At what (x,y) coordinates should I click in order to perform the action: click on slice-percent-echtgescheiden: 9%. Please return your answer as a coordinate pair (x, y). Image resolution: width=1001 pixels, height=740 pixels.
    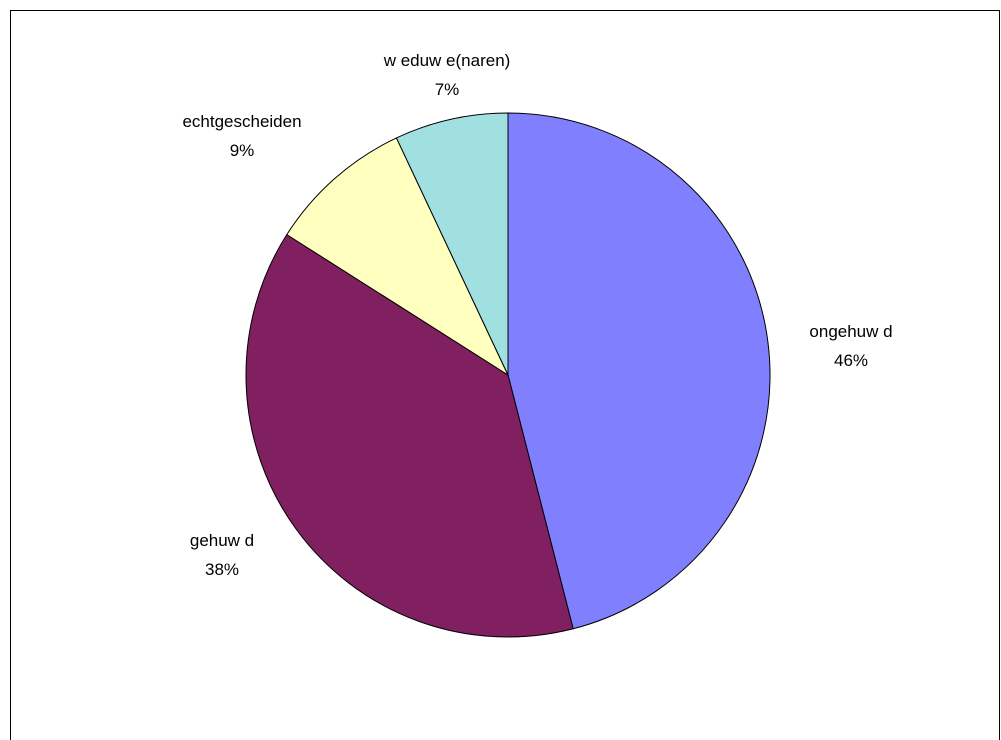
    Looking at the image, I should click on (242, 150).